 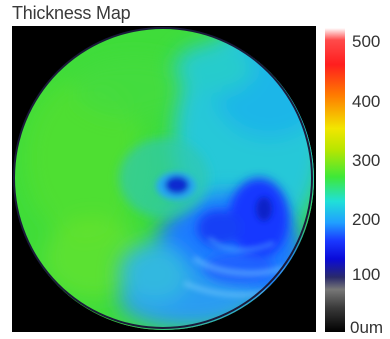 I want to click on colorbar-tick-300: 300, so click(x=366, y=160).